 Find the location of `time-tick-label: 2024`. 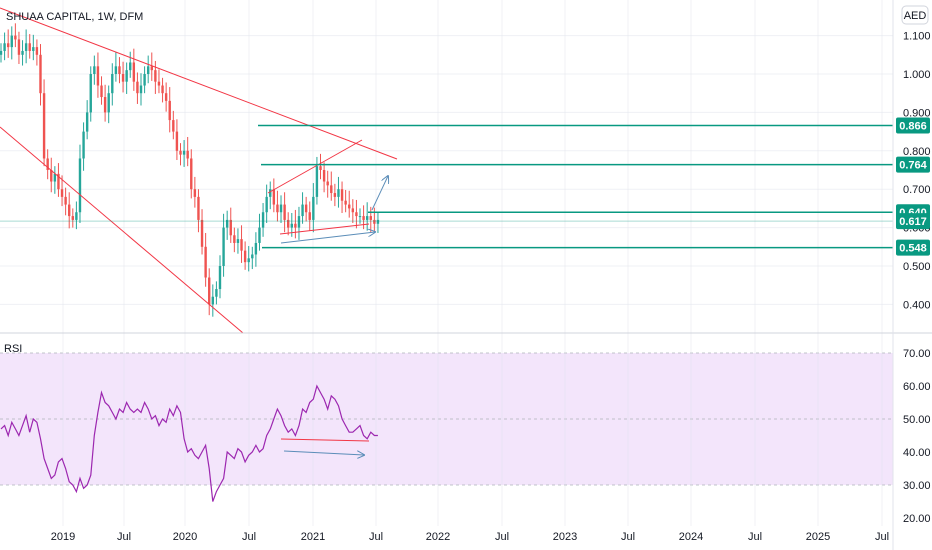

time-tick-label: 2024 is located at coordinates (691, 537).